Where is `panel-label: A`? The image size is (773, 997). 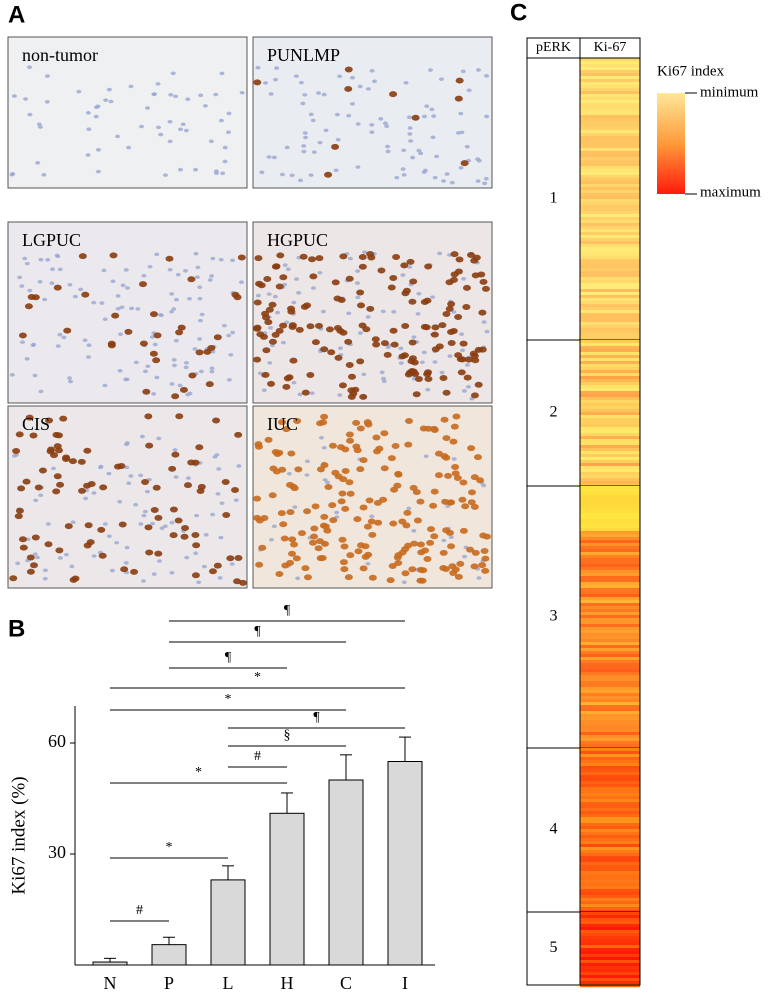 panel-label: A is located at coordinates (16, 14).